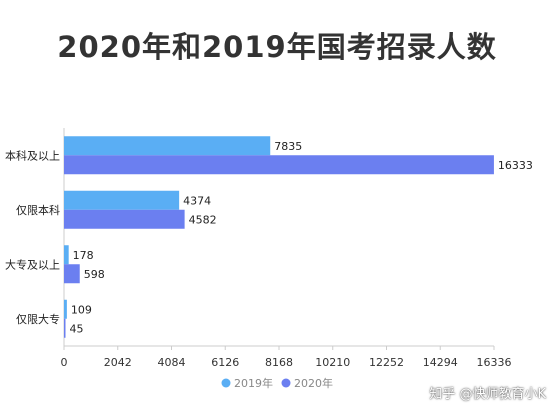 Image resolution: width=554 pixels, height=416 pixels. What do you see at coordinates (440, 362) in the screenshot?
I see `x-tick-label: 14294` at bounding box center [440, 362].